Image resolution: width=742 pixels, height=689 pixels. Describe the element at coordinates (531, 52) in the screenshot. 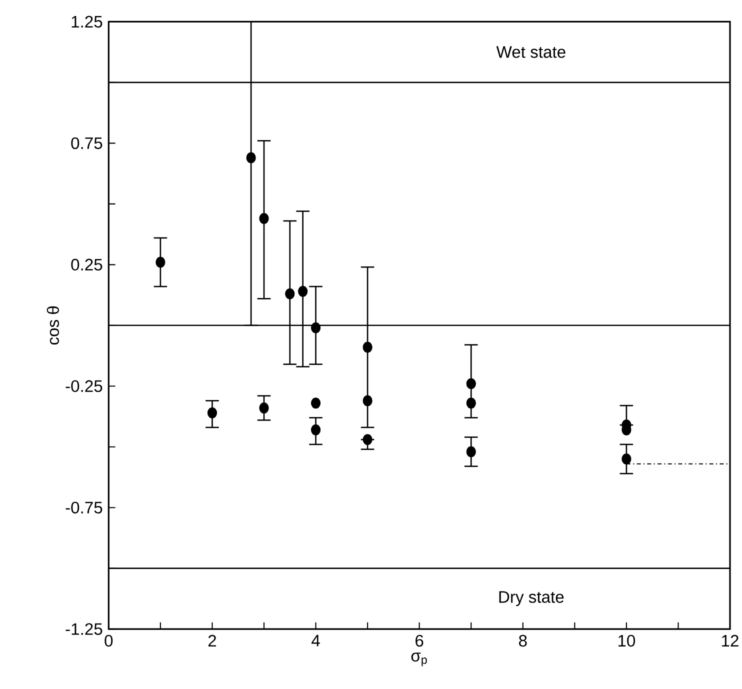

I see `ref-line-label: Wet state` at that location.